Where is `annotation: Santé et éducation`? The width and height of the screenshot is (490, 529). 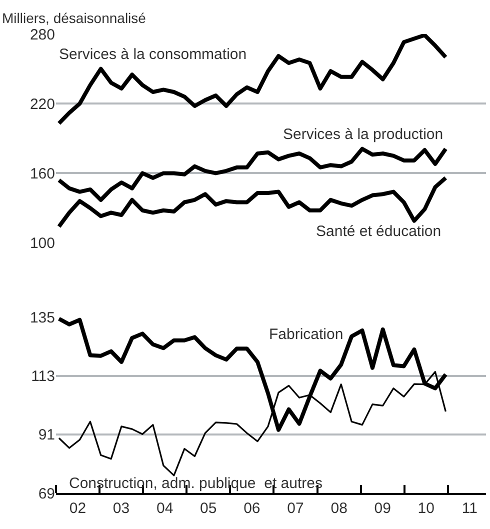 annotation: Santé et éducation is located at coordinates (379, 231).